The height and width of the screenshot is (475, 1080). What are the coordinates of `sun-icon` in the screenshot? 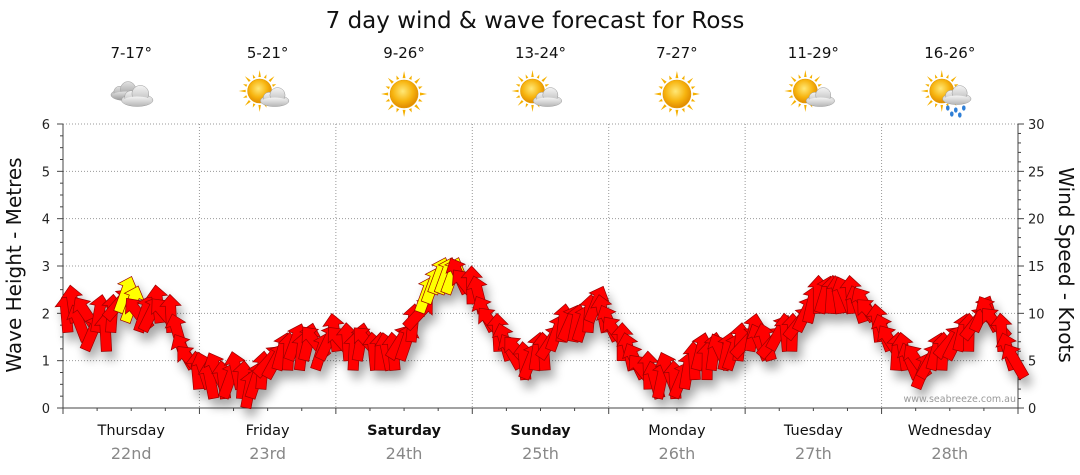 It's located at (676, 94).